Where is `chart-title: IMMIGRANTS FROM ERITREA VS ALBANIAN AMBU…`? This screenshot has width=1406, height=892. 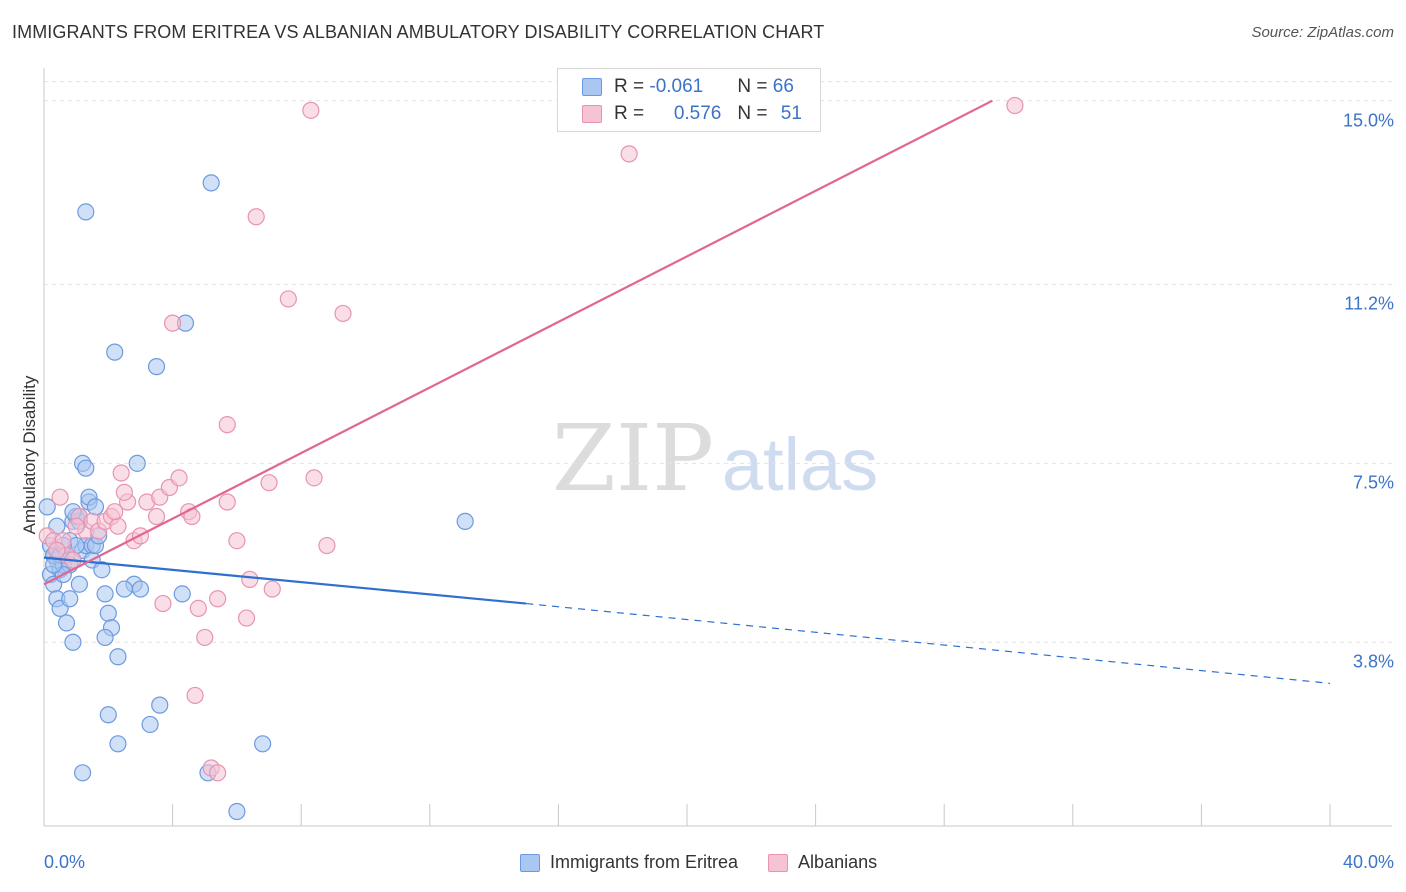 chart-title: IMMIGRANTS FROM ERITREA VS ALBANIAN AMBU… is located at coordinates (418, 32).